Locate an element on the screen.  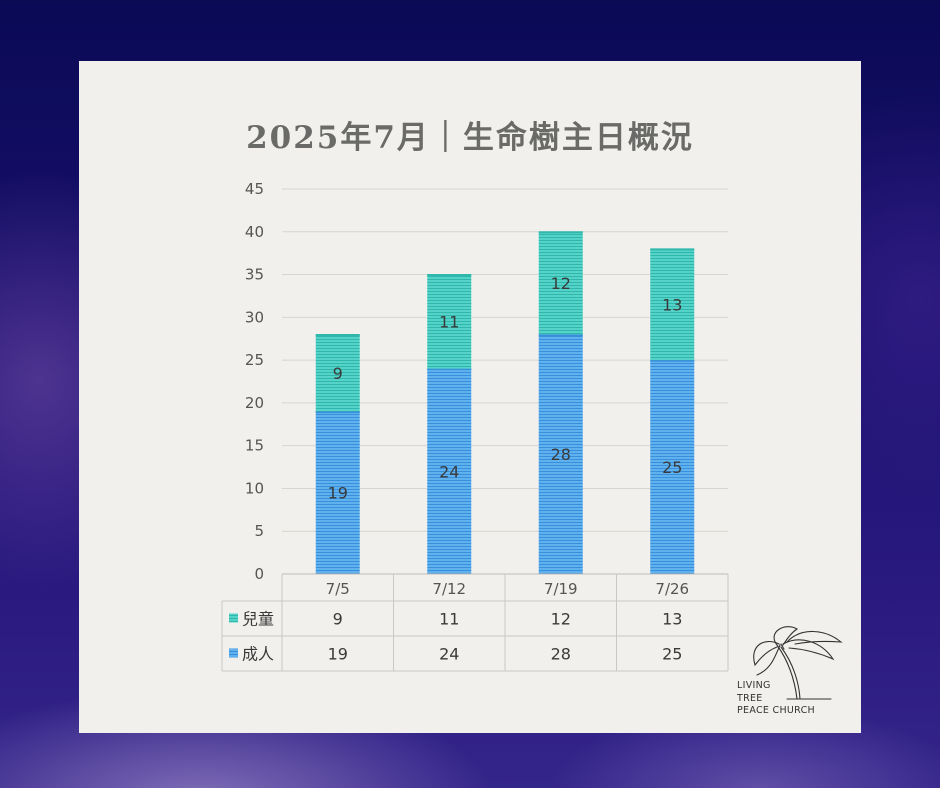
data-label: 11 is located at coordinates (449, 322).